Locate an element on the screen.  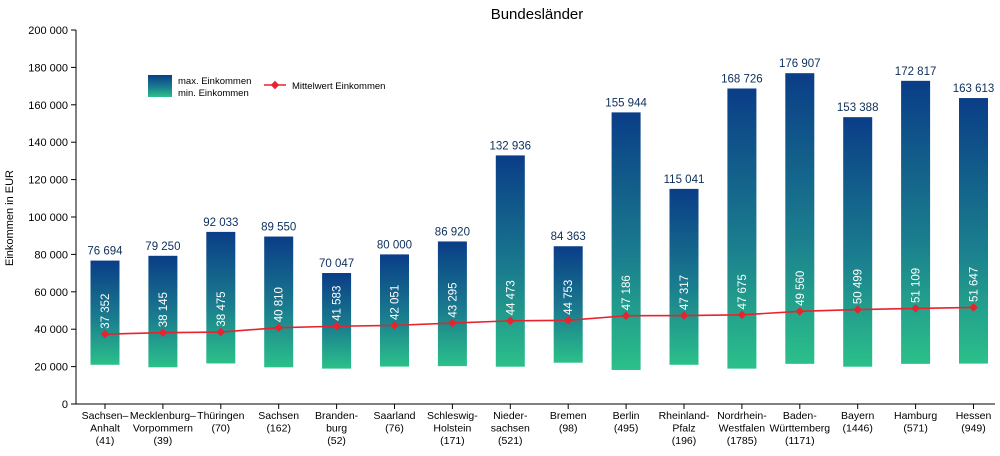
legend-mean-marker is located at coordinates (275, 85).